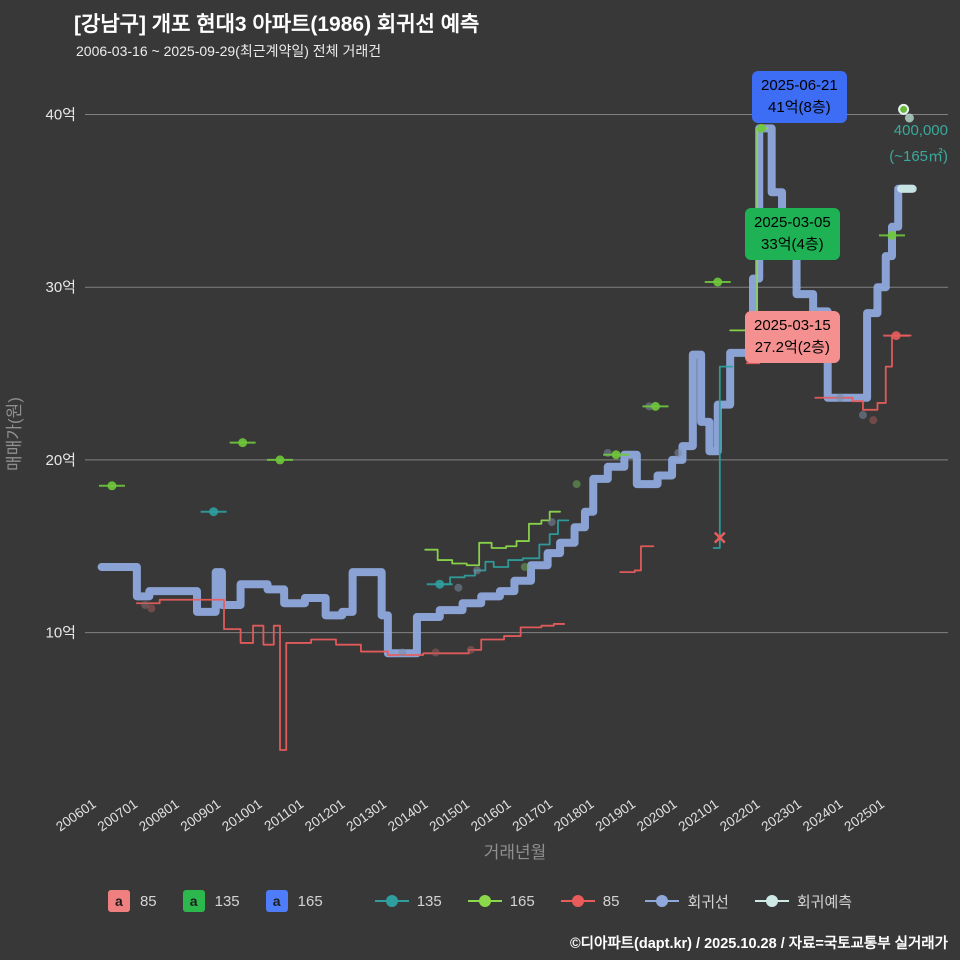 The image size is (960, 960). Describe the element at coordinates (865, 815) in the screenshot. I see `x-tick-label: 202501` at that location.